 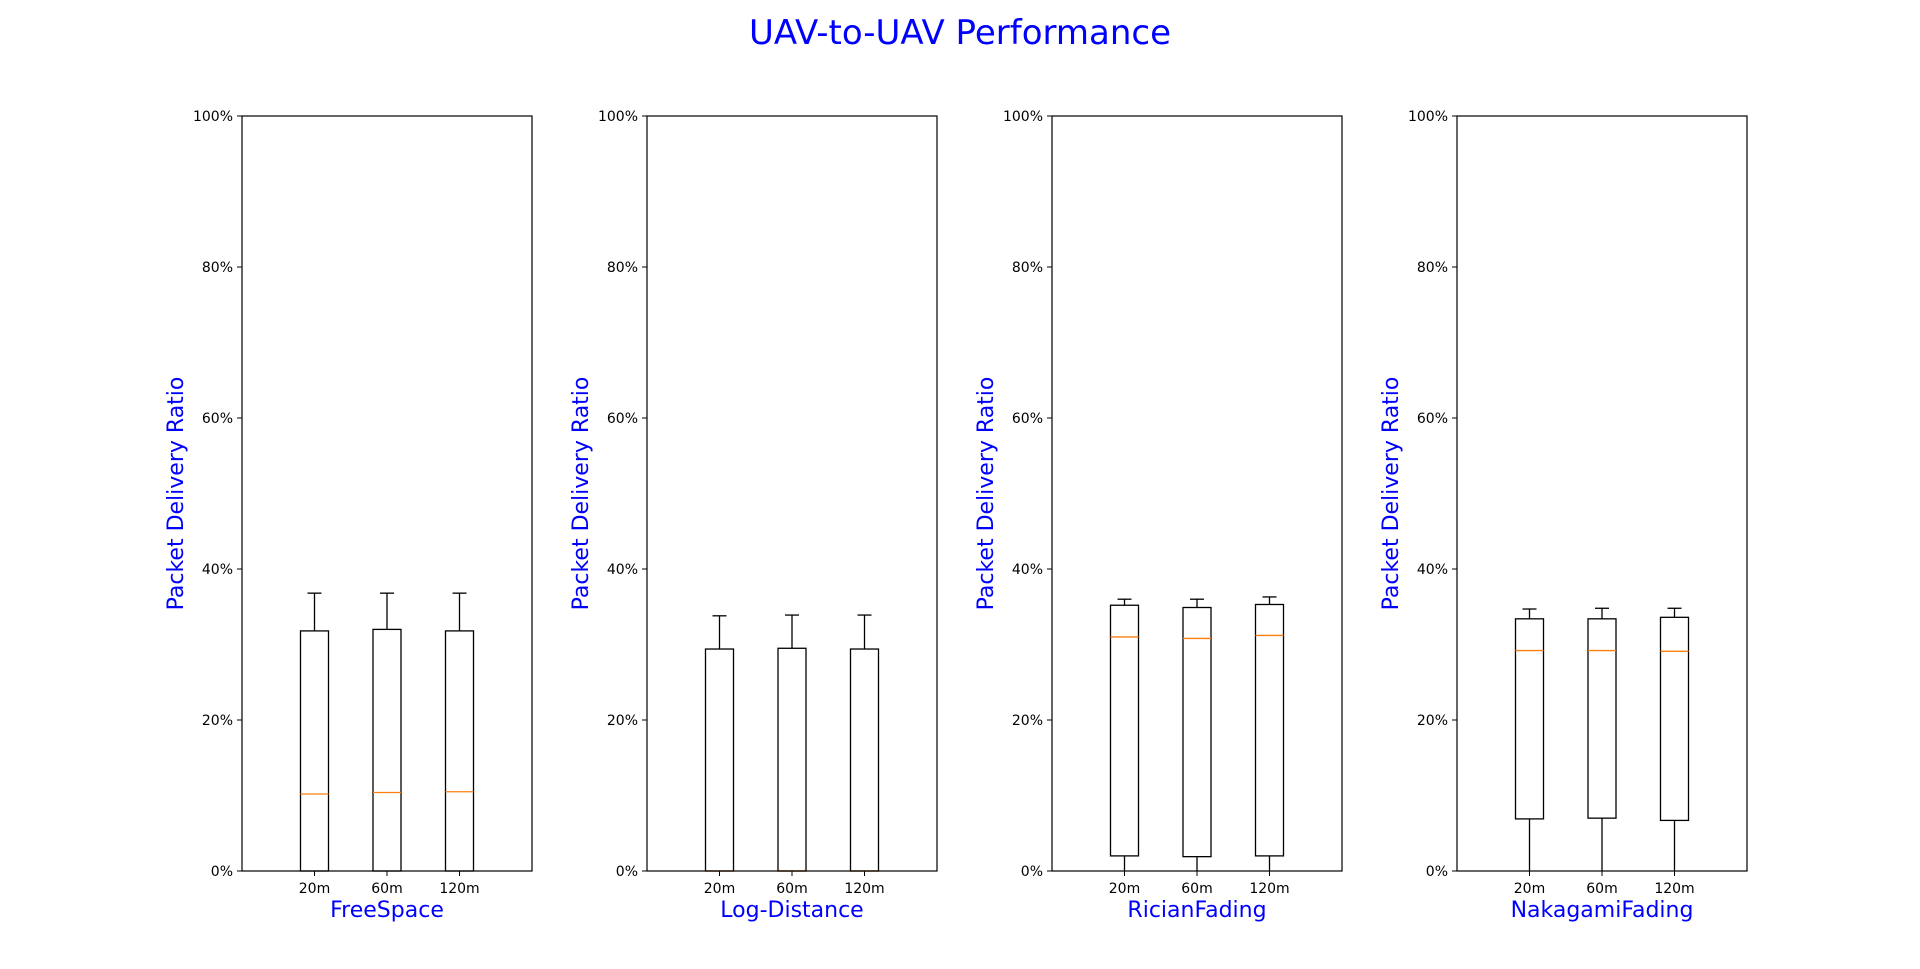 I want to click on figure-title: UAV-to-UAV Performance, so click(x=960, y=33).